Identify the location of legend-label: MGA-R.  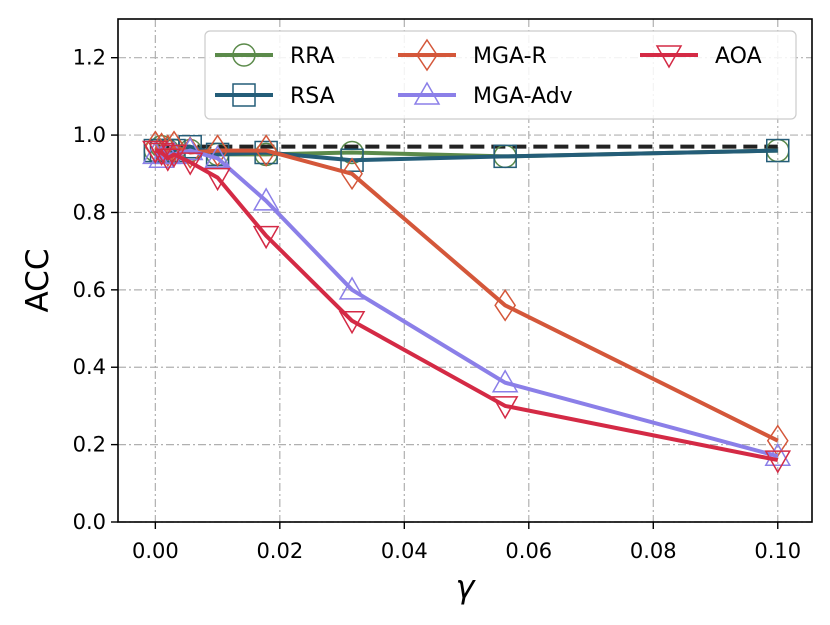
(510, 56).